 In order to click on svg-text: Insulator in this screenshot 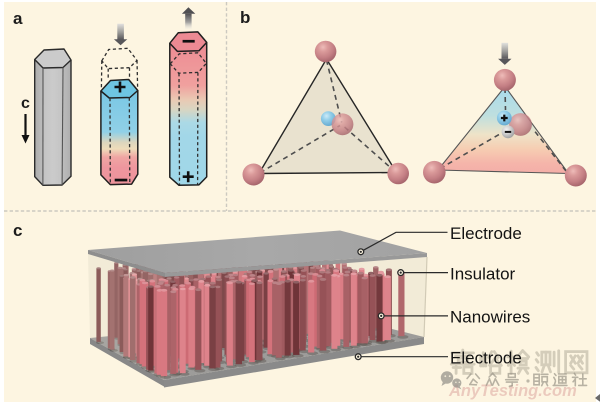, I will do `click(483, 273)`.